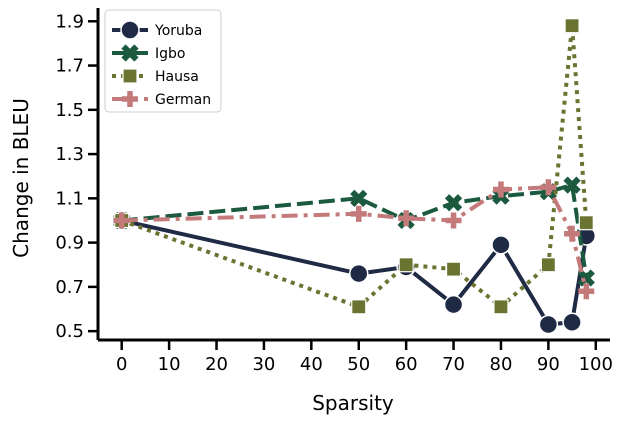 This screenshot has height=430, width=626. I want to click on x-tick-label: 70, so click(453, 364).